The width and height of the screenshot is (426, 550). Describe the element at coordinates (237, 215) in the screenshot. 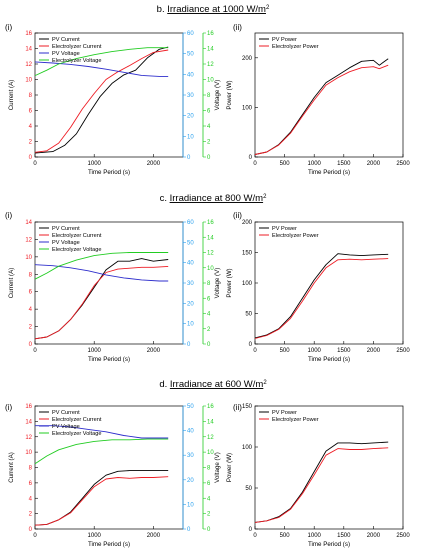

I see `panel-label-c-ii: (ii)` at that location.